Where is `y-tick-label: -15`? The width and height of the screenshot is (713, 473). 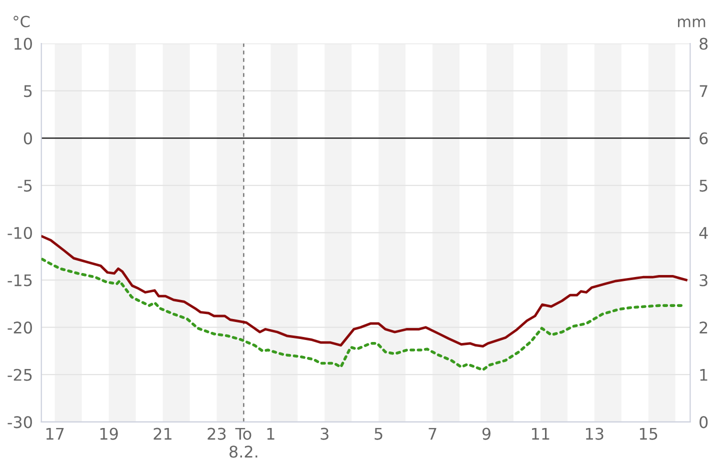 y-tick-label: -15 is located at coordinates (20, 280).